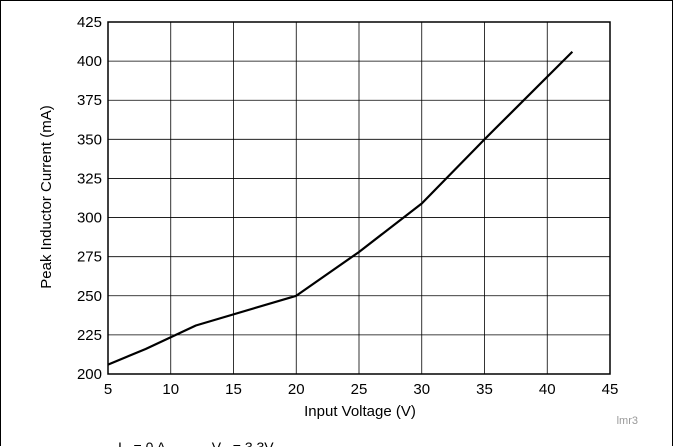 Image resolution: width=673 pixels, height=447 pixels. What do you see at coordinates (89, 374) in the screenshot?
I see `y-tick-label: 200` at bounding box center [89, 374].